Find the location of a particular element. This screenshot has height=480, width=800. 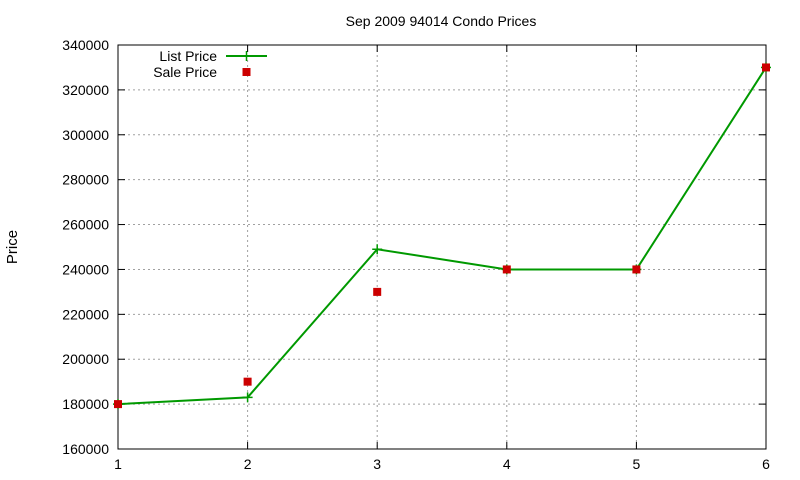

x-tick-label: 2 is located at coordinates (248, 464).